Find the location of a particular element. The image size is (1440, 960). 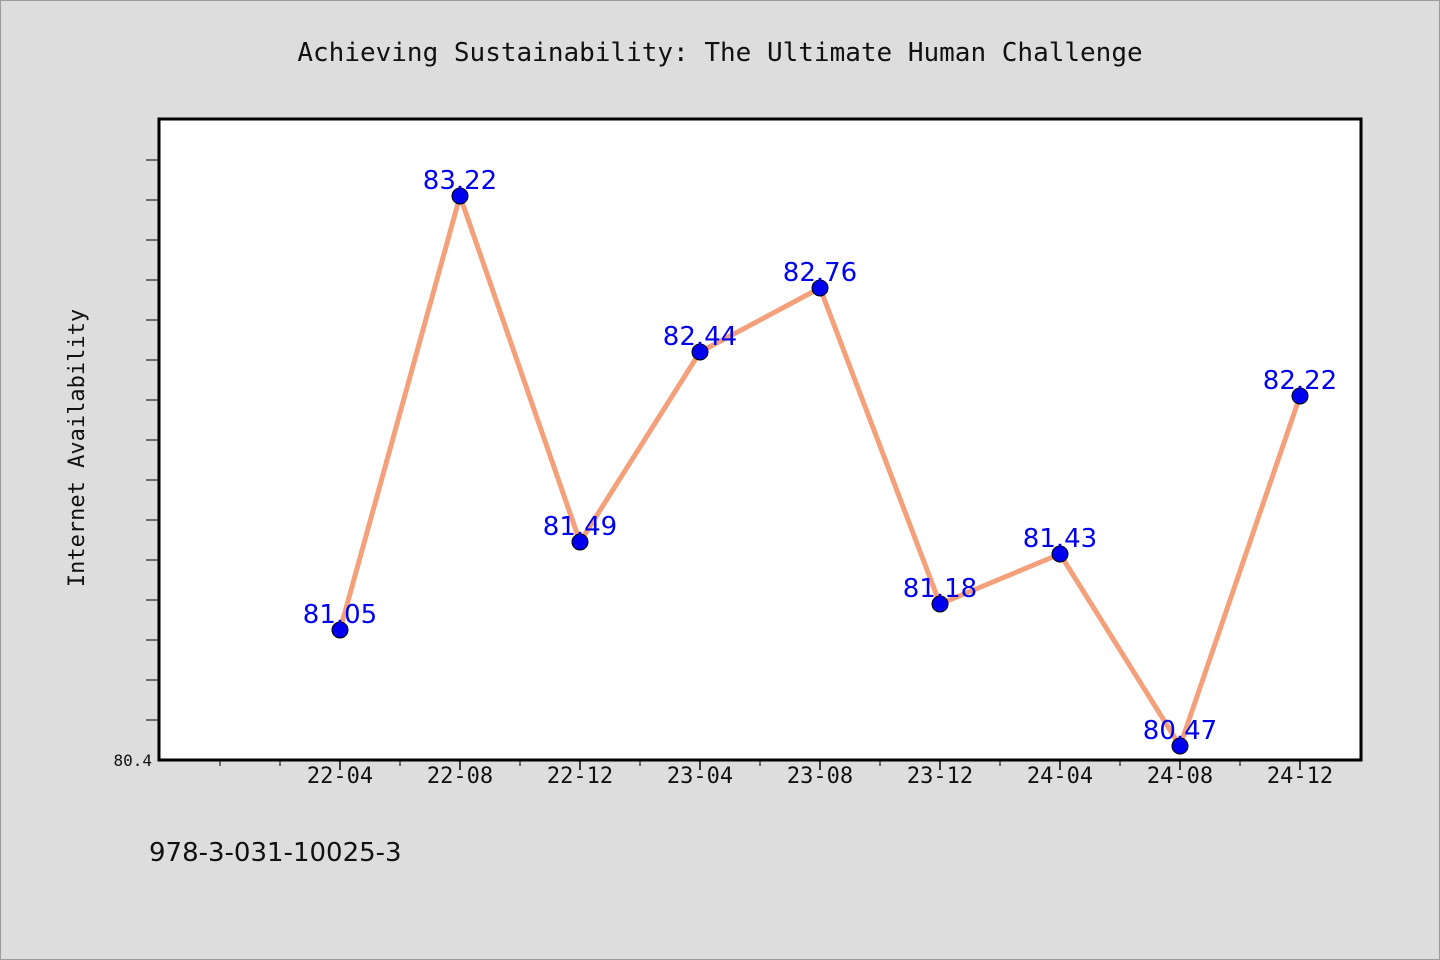

data-label: 81.05 is located at coordinates (340, 615).